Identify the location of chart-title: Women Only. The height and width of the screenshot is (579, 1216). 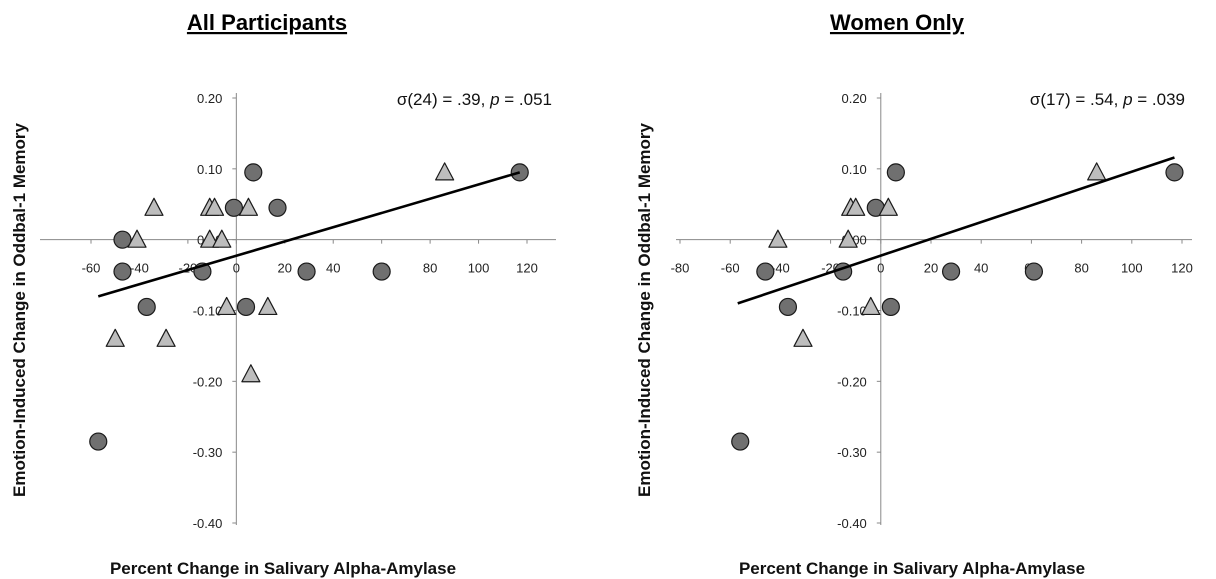
(897, 22).